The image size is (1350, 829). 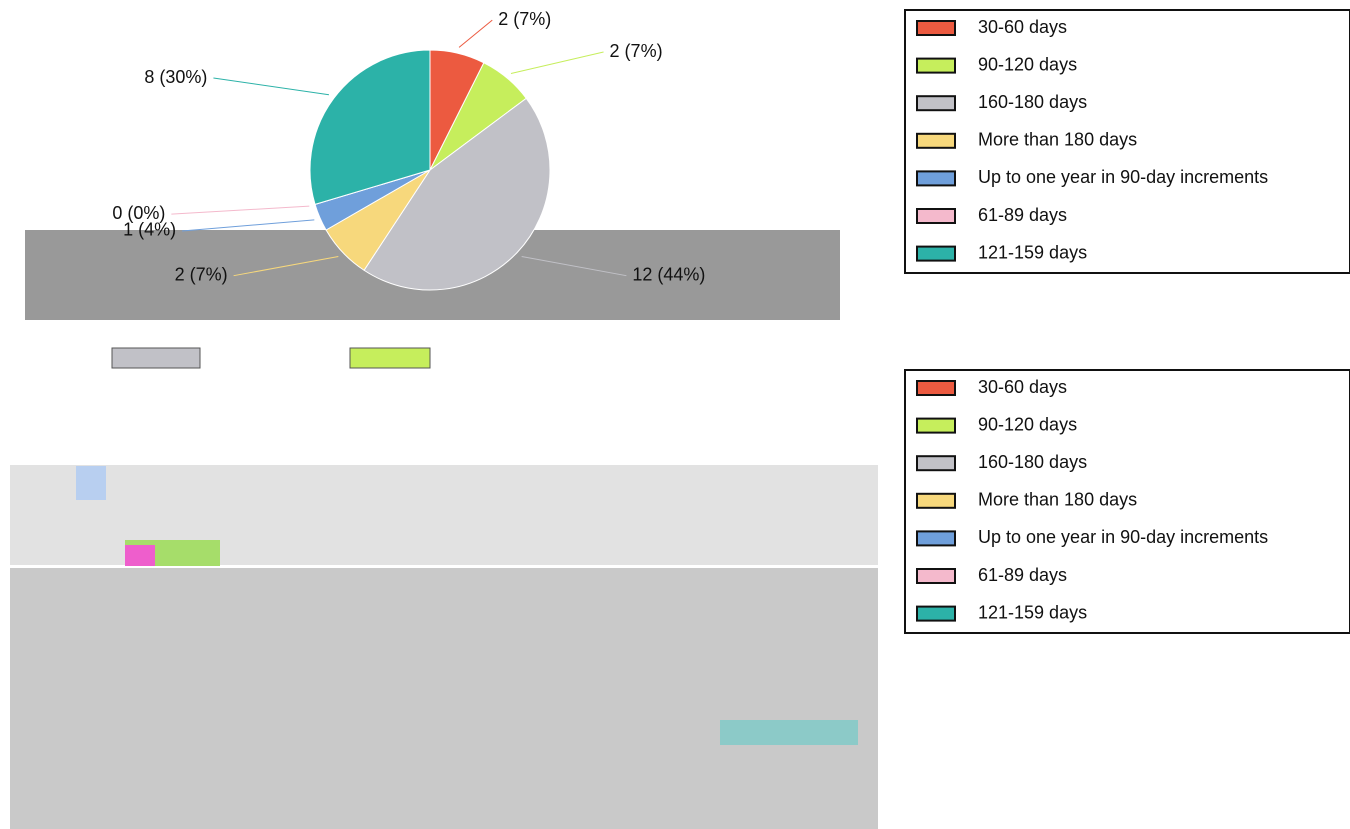 What do you see at coordinates (175, 77) in the screenshot?
I see `data-label: 8 (30%)` at bounding box center [175, 77].